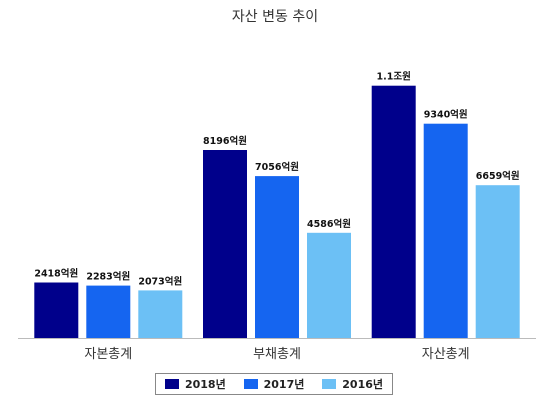  Describe the element at coordinates (277, 354) in the screenshot. I see `x-tick-label: 부채총계` at that location.